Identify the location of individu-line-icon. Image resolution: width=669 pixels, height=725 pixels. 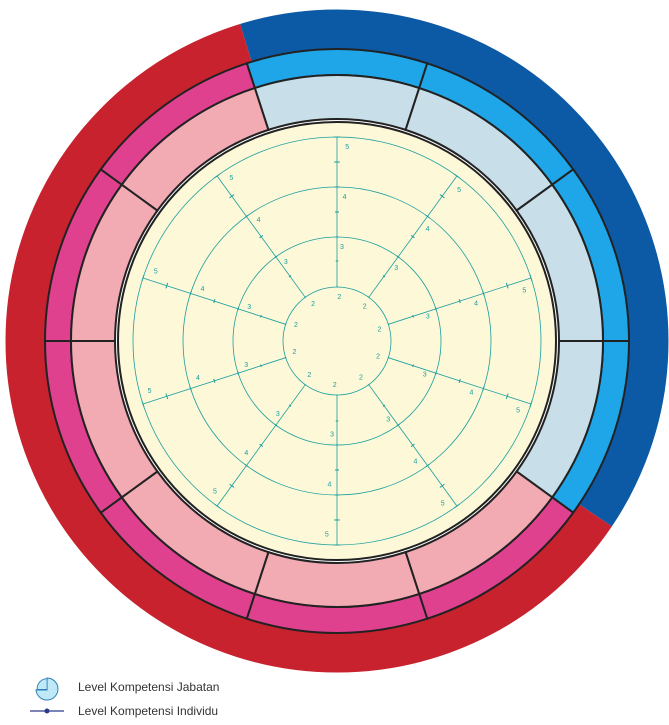
(47, 711).